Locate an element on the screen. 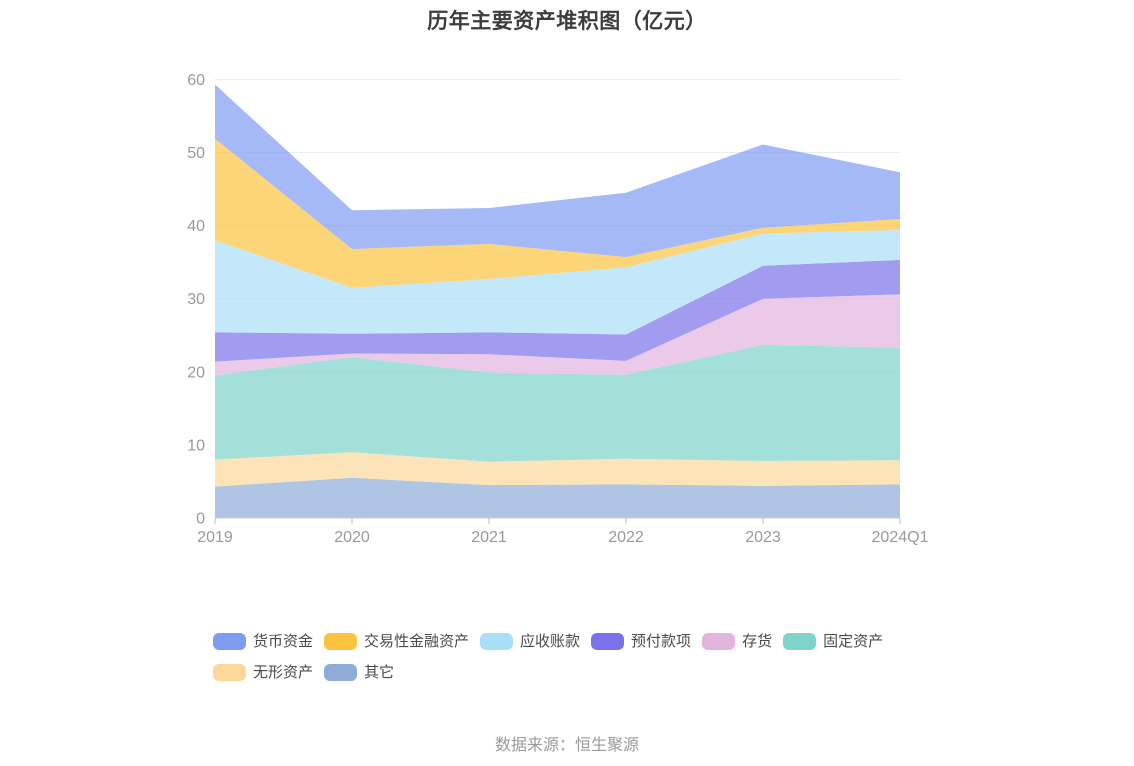 The image size is (1134, 766). legend-label-3: 预付款项 is located at coordinates (661, 641).